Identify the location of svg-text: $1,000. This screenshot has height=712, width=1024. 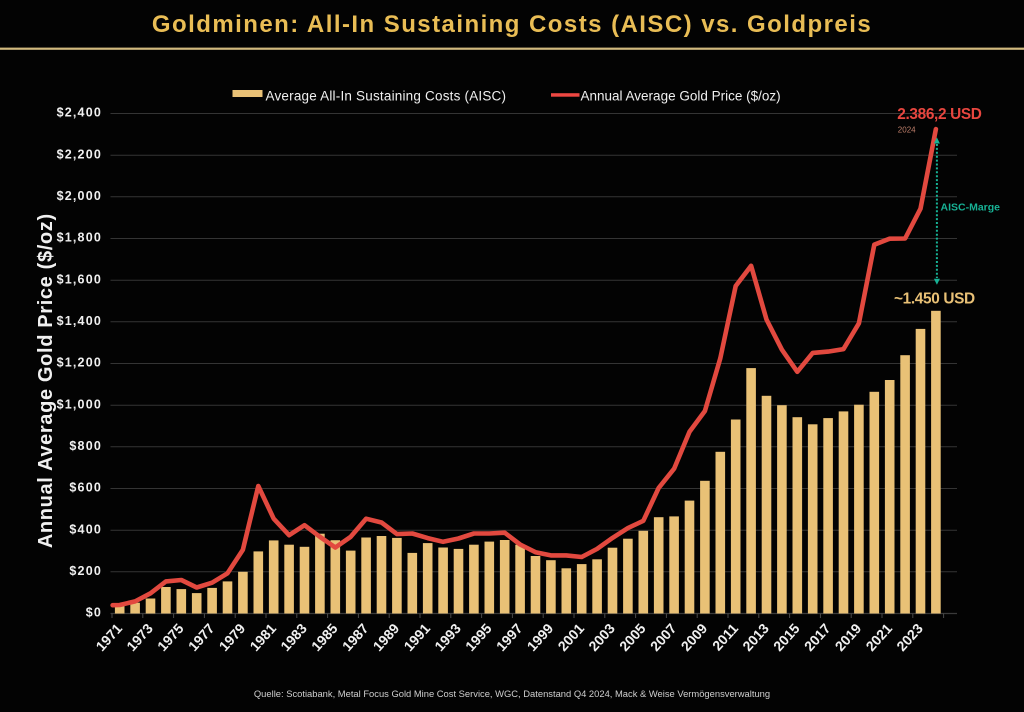
(79, 404).